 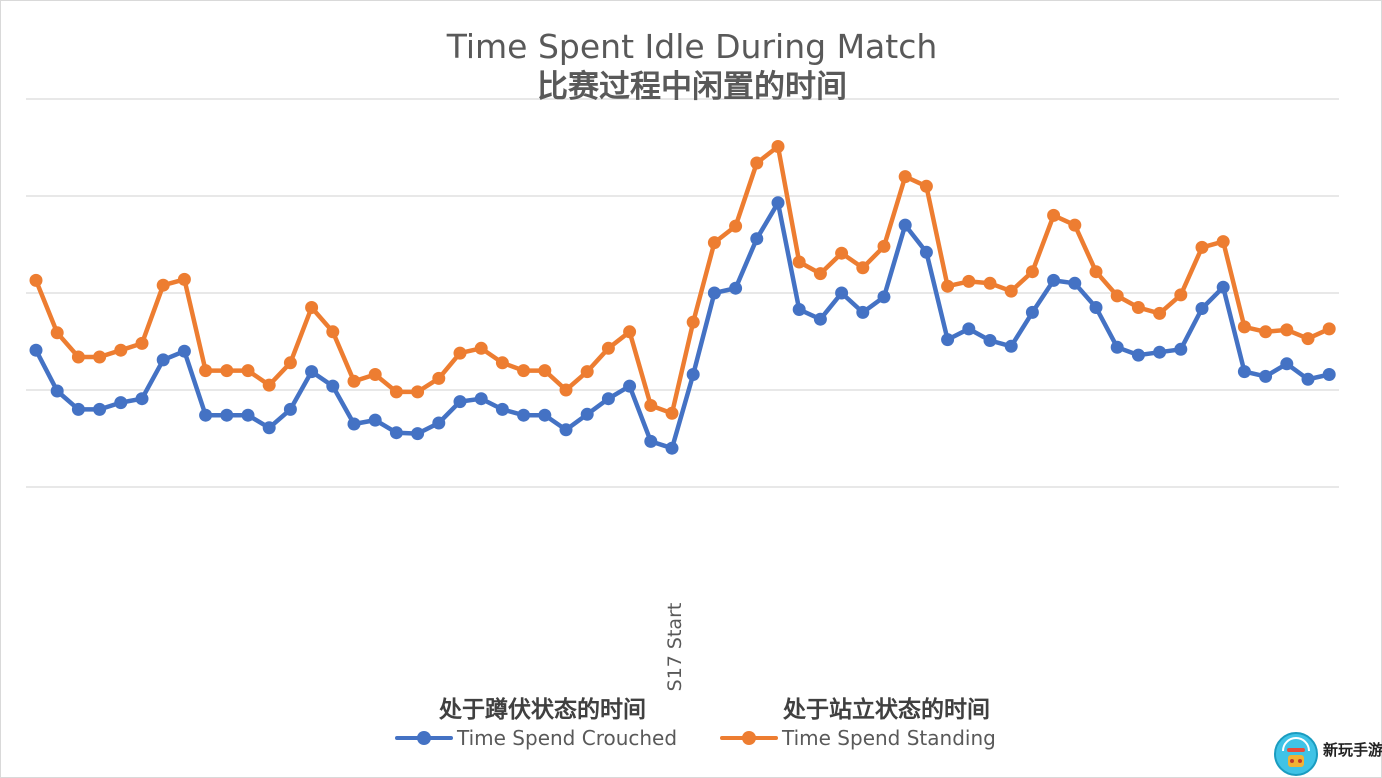 What do you see at coordinates (536, 738) in the screenshot?
I see `legend-item-crouched: Time Spend Crouched` at bounding box center [536, 738].